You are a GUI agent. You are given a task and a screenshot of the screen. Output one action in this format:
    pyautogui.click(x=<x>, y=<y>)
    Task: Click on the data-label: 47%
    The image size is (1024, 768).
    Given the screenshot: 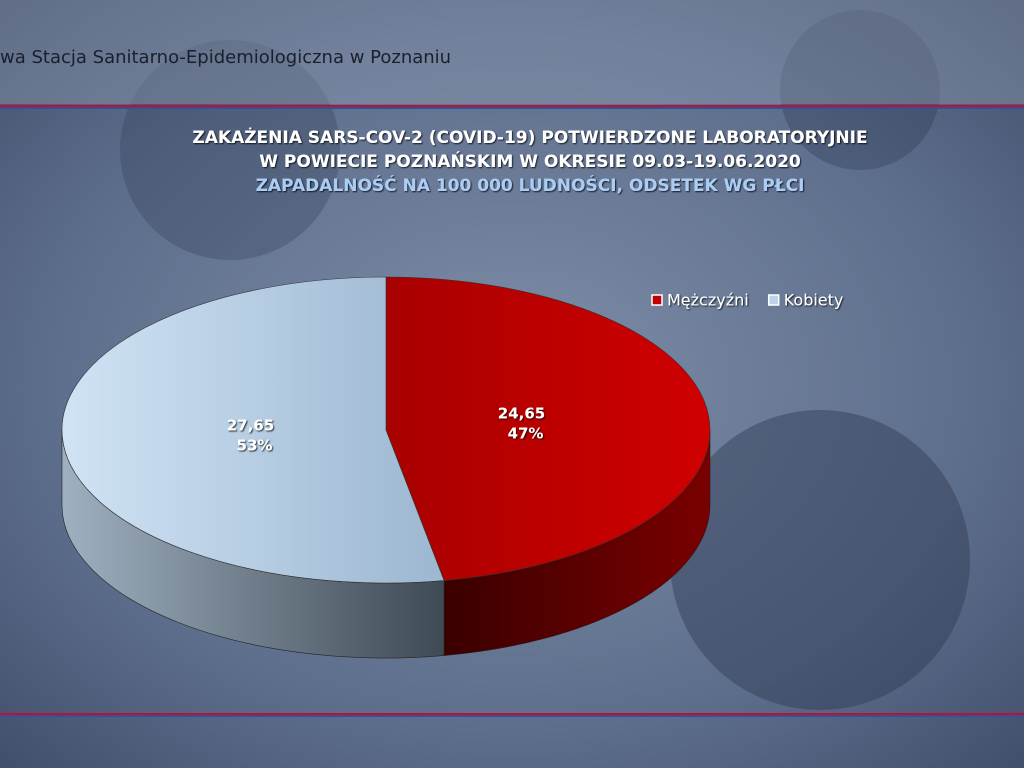 What is the action you would take?
    pyautogui.click(x=526, y=434)
    